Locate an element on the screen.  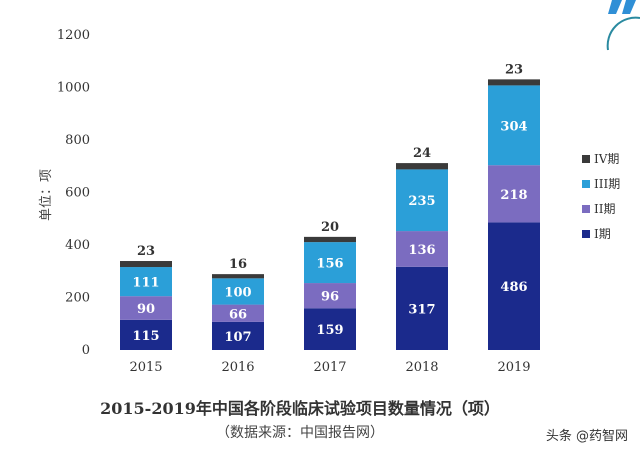
data-label: 218 is located at coordinates (513, 195).